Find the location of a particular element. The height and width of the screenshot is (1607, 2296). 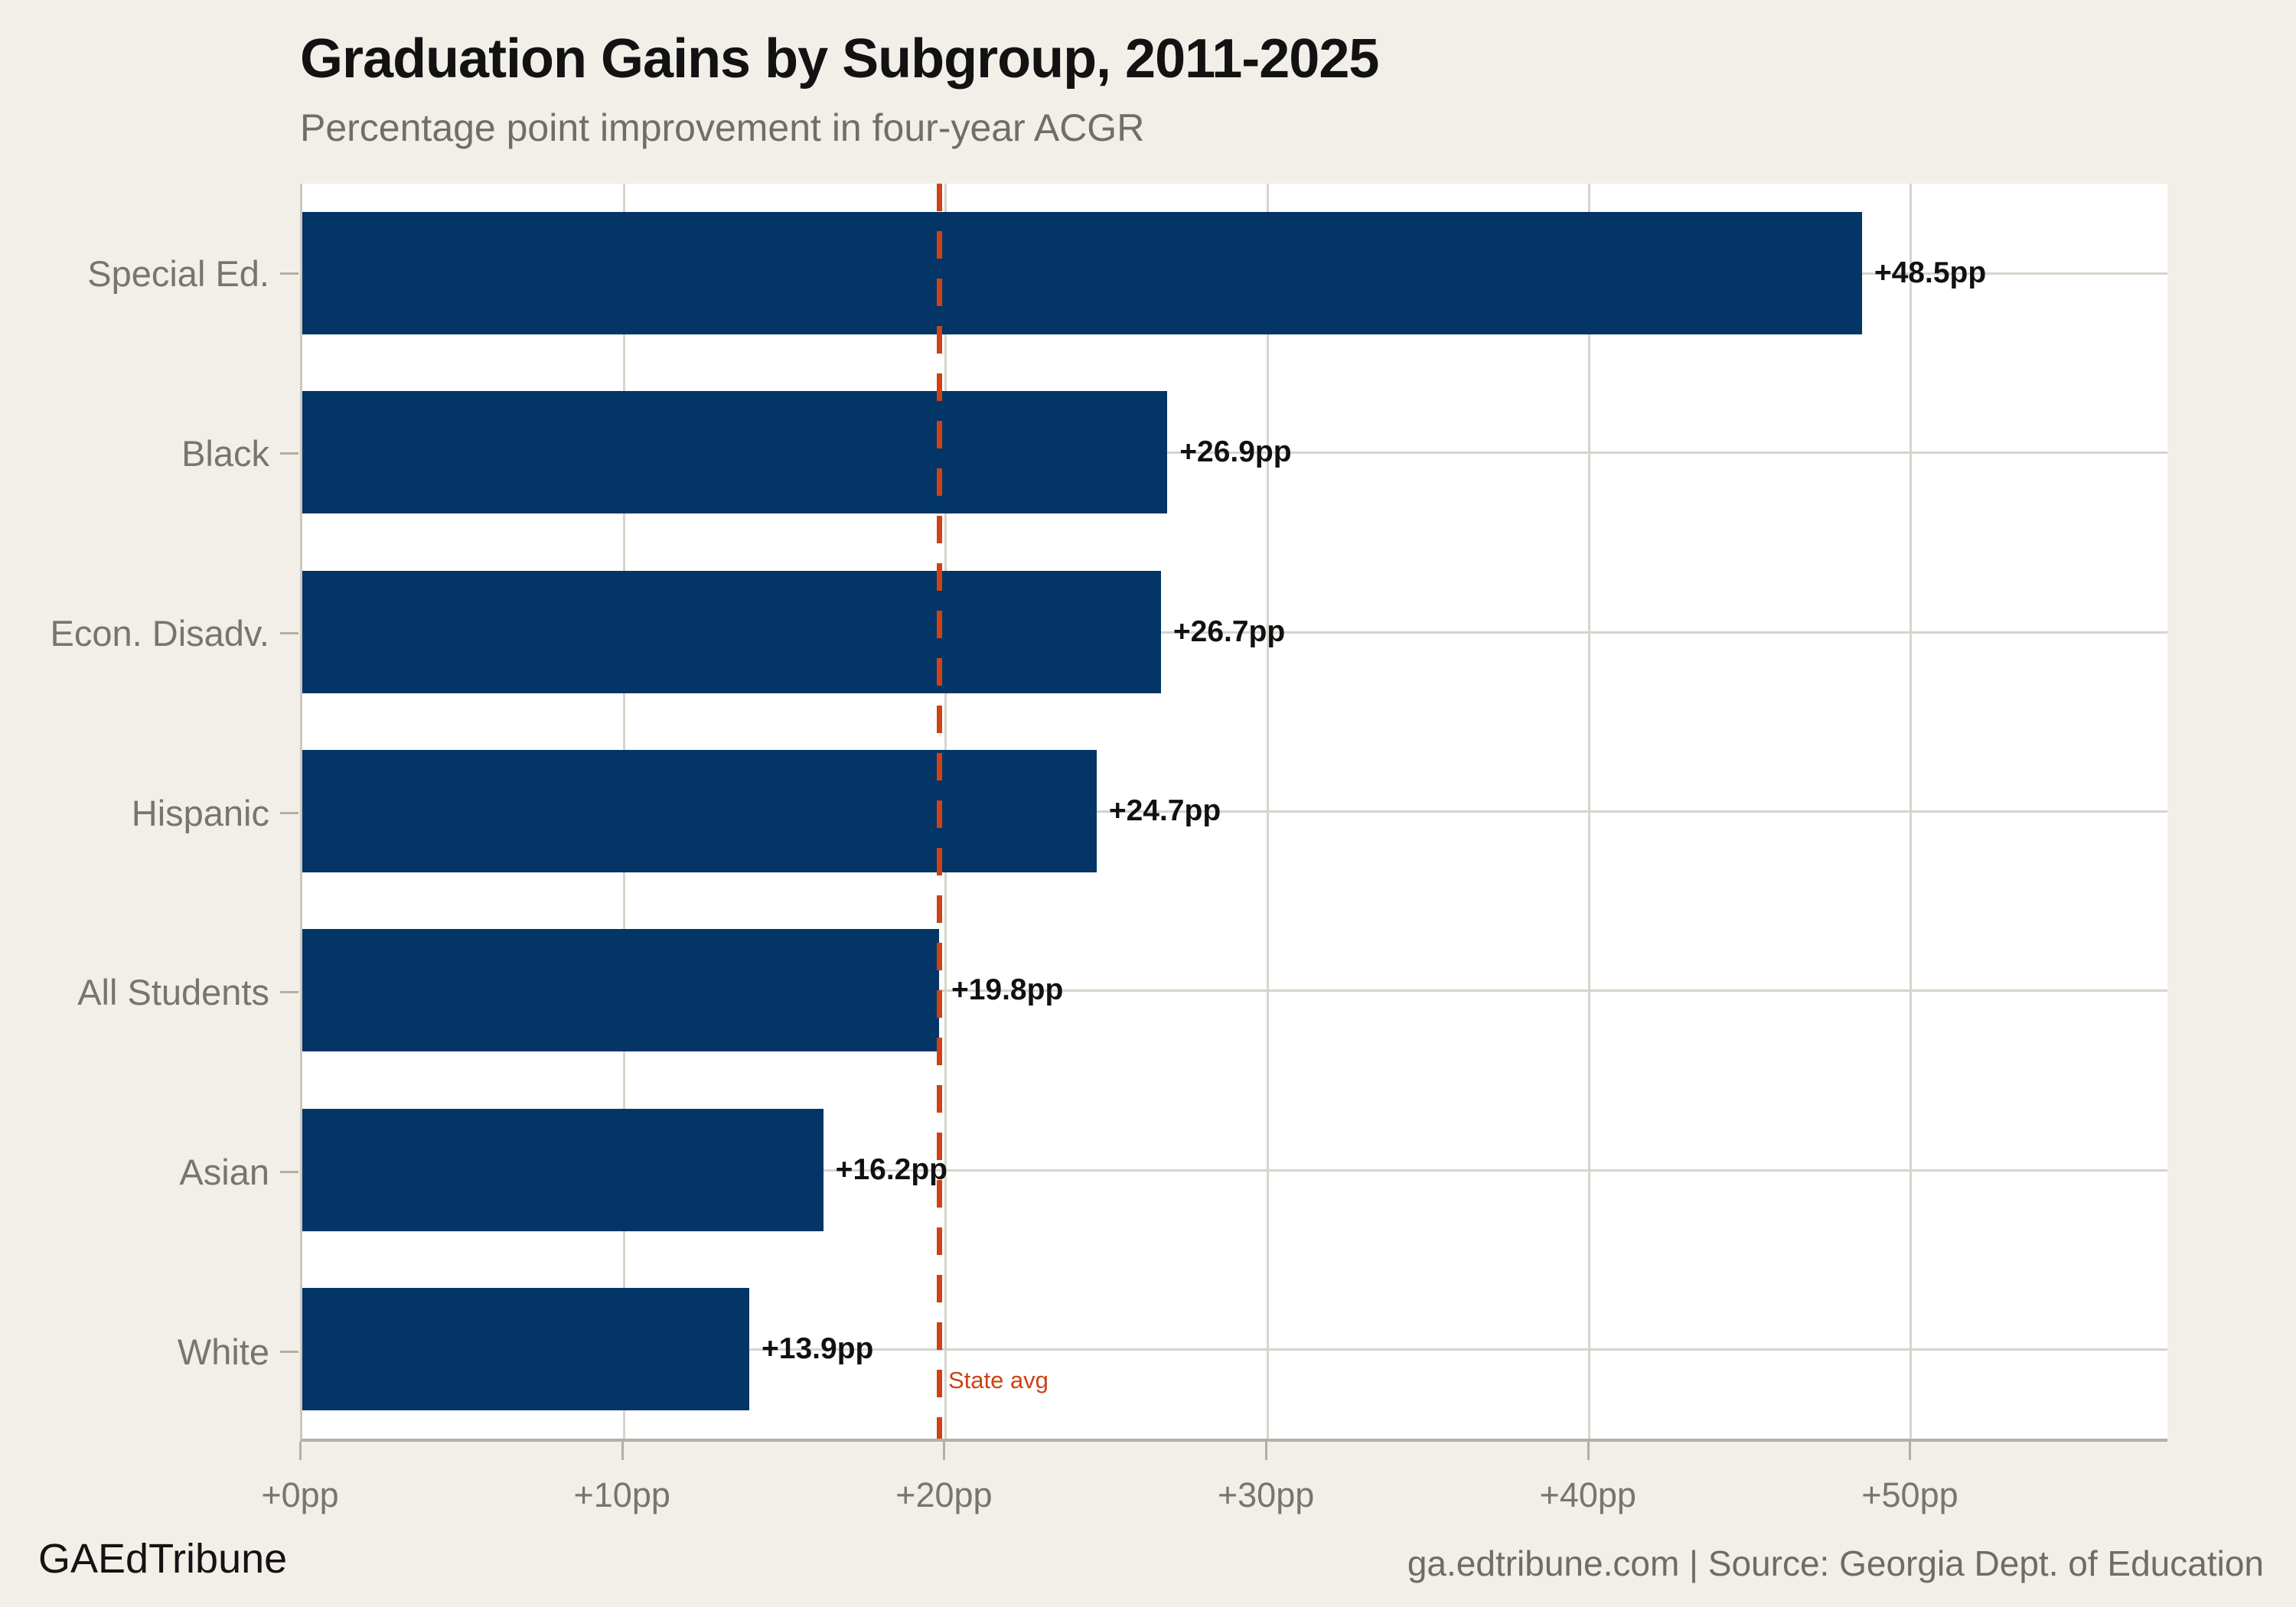

x-axis-label-40pp: +40pp is located at coordinates (1587, 1494).